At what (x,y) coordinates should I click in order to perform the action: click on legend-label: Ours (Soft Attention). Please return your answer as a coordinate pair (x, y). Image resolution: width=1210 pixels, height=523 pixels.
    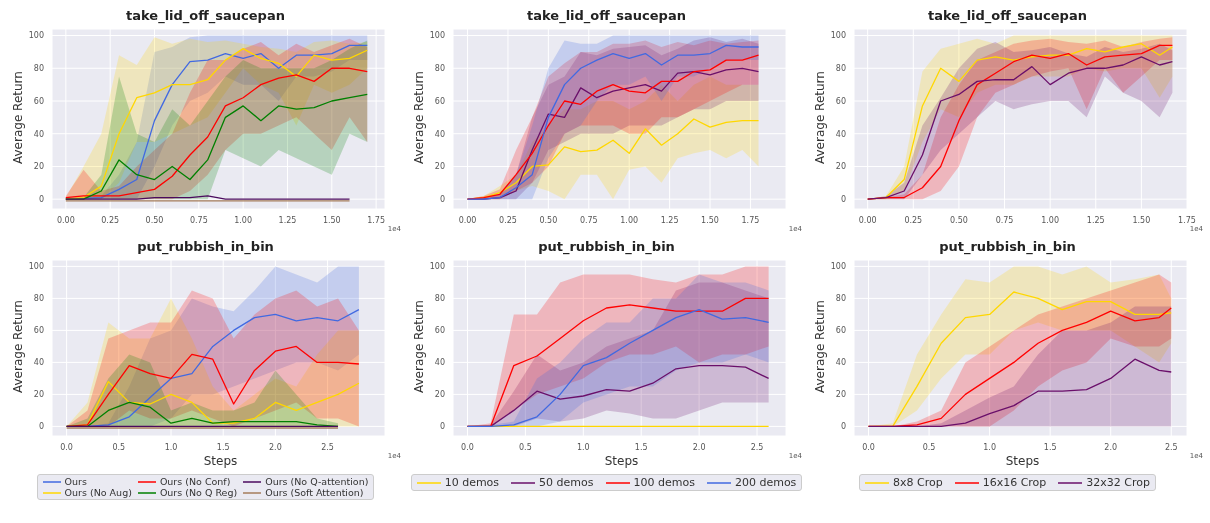
    Looking at the image, I should click on (314, 492).